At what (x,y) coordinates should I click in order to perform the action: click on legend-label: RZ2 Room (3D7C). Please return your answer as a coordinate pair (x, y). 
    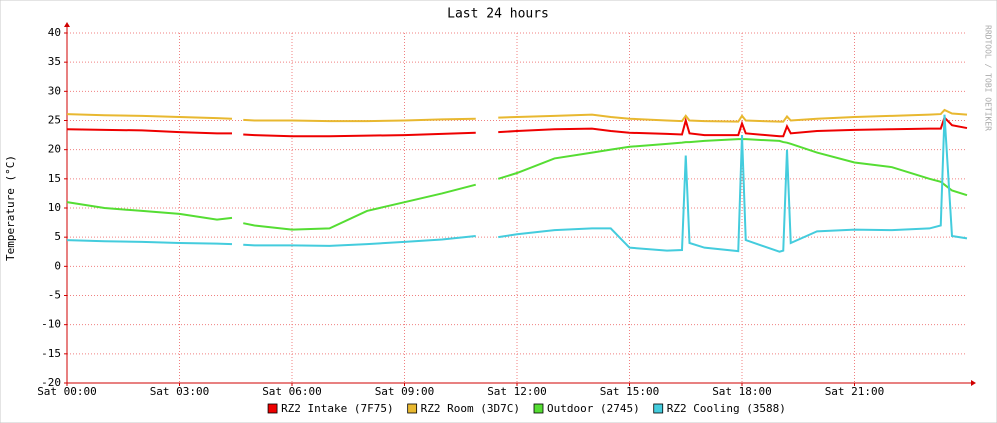
    Looking at the image, I should click on (470, 408).